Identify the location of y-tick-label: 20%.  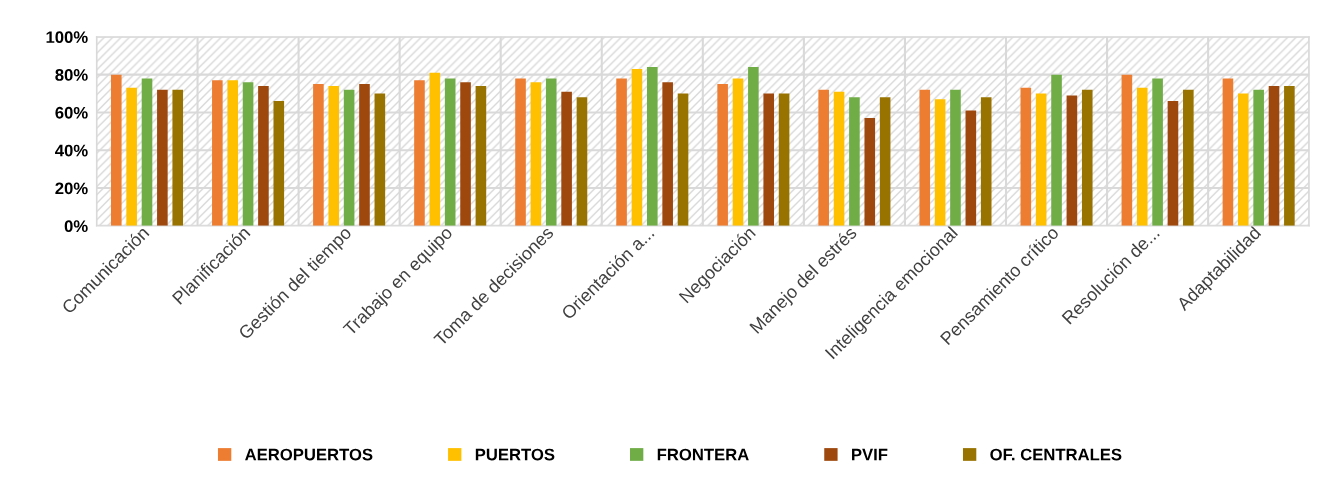
(71, 188).